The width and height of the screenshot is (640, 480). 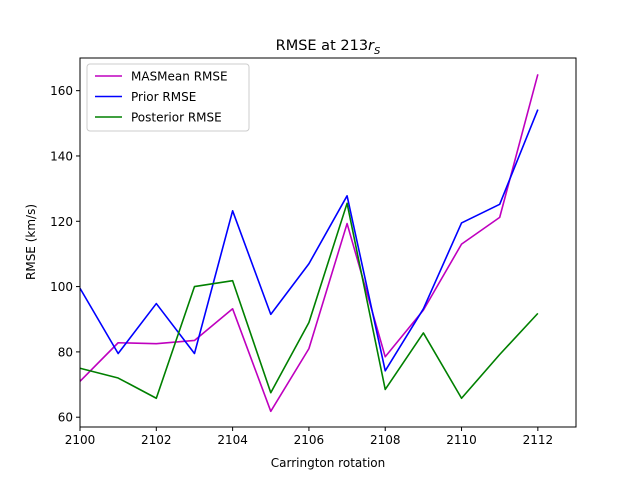 What do you see at coordinates (461, 440) in the screenshot?
I see `x-tick-label: 2110` at bounding box center [461, 440].